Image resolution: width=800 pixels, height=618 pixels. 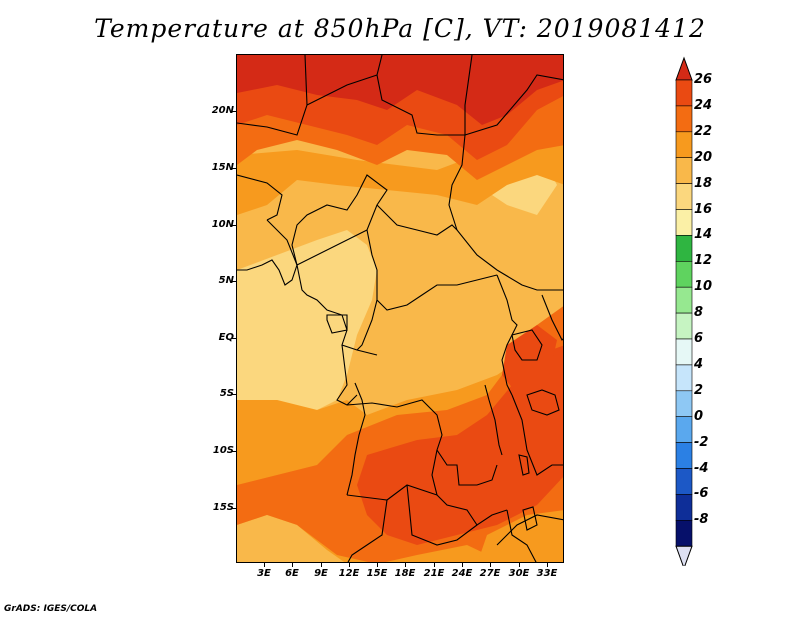 I want to click on lat-label: 10N, so click(x=222, y=224).